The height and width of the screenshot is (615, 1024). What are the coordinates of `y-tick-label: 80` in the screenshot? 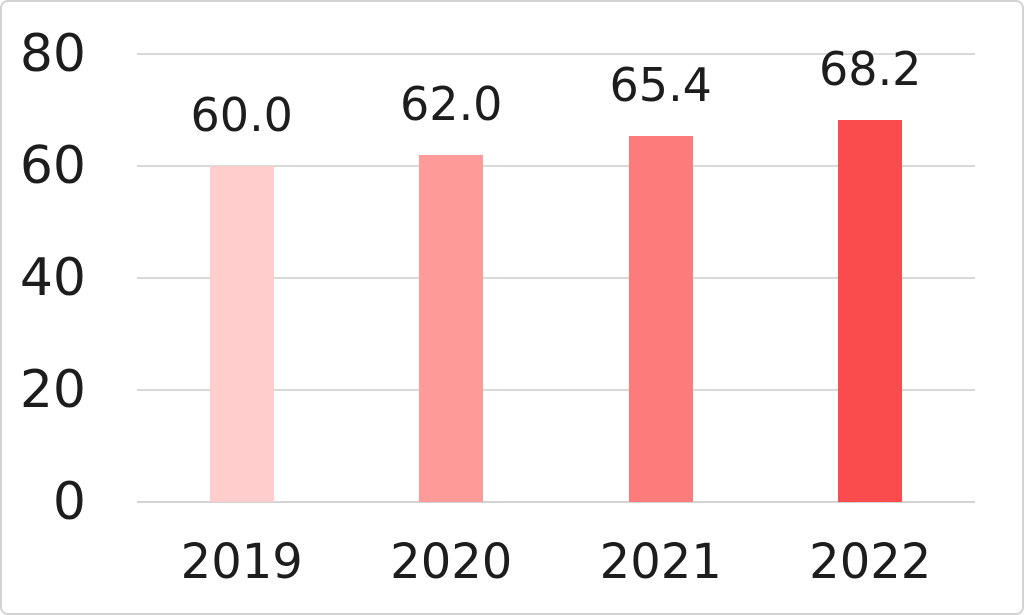 It's located at (52, 54).